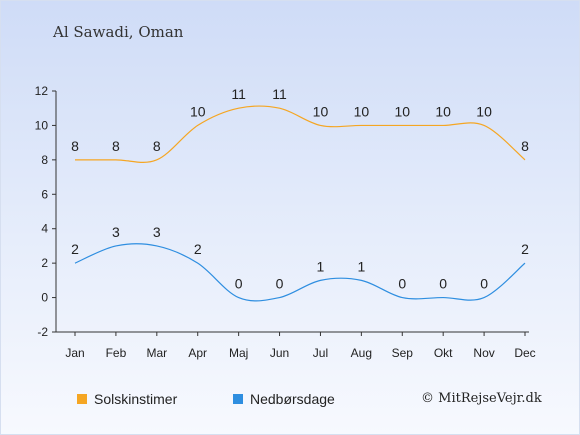  I want to click on legend-item-solskinstimer: Solskinstimer, so click(127, 399).